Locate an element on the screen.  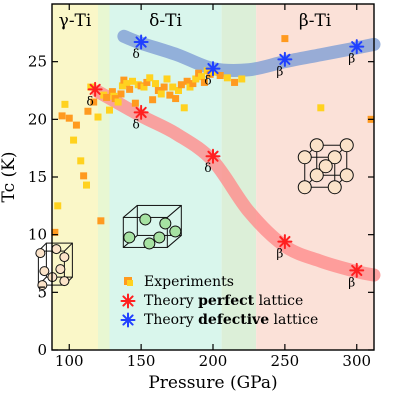
legend-perfect-label: Theory perfect lattice is located at coordinates (223, 301).